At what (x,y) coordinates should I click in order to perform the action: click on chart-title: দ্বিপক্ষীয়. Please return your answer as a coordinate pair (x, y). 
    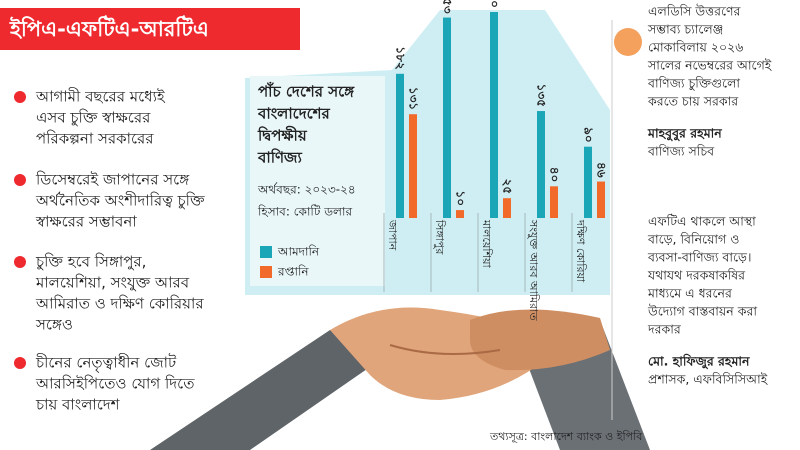
    Looking at the image, I should click on (282, 135).